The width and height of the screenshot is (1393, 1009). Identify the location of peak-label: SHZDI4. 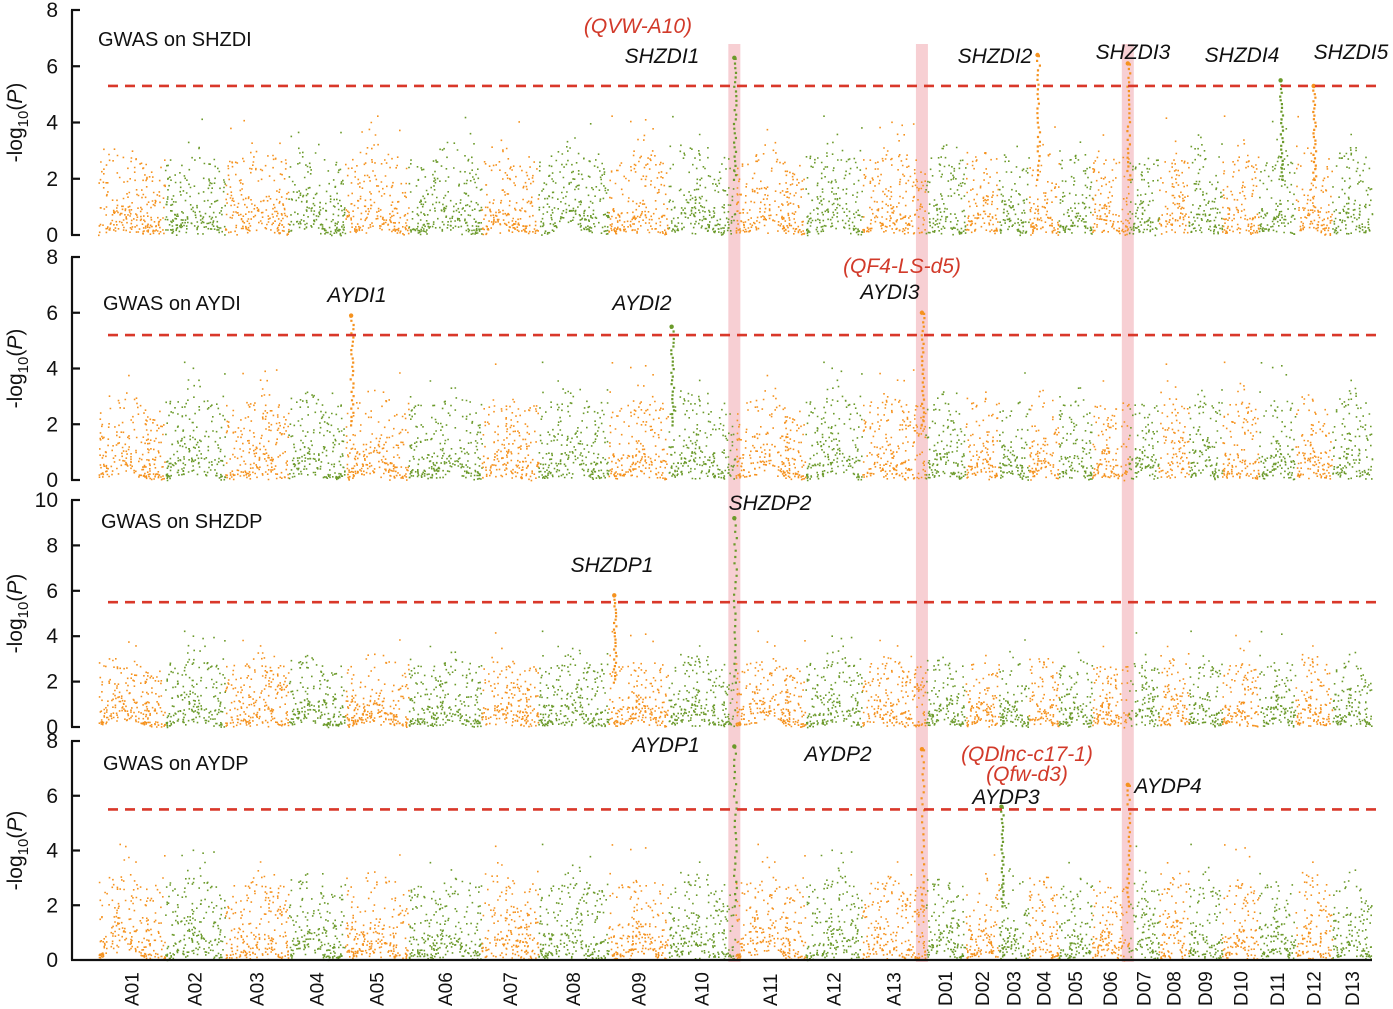
(1242, 55).